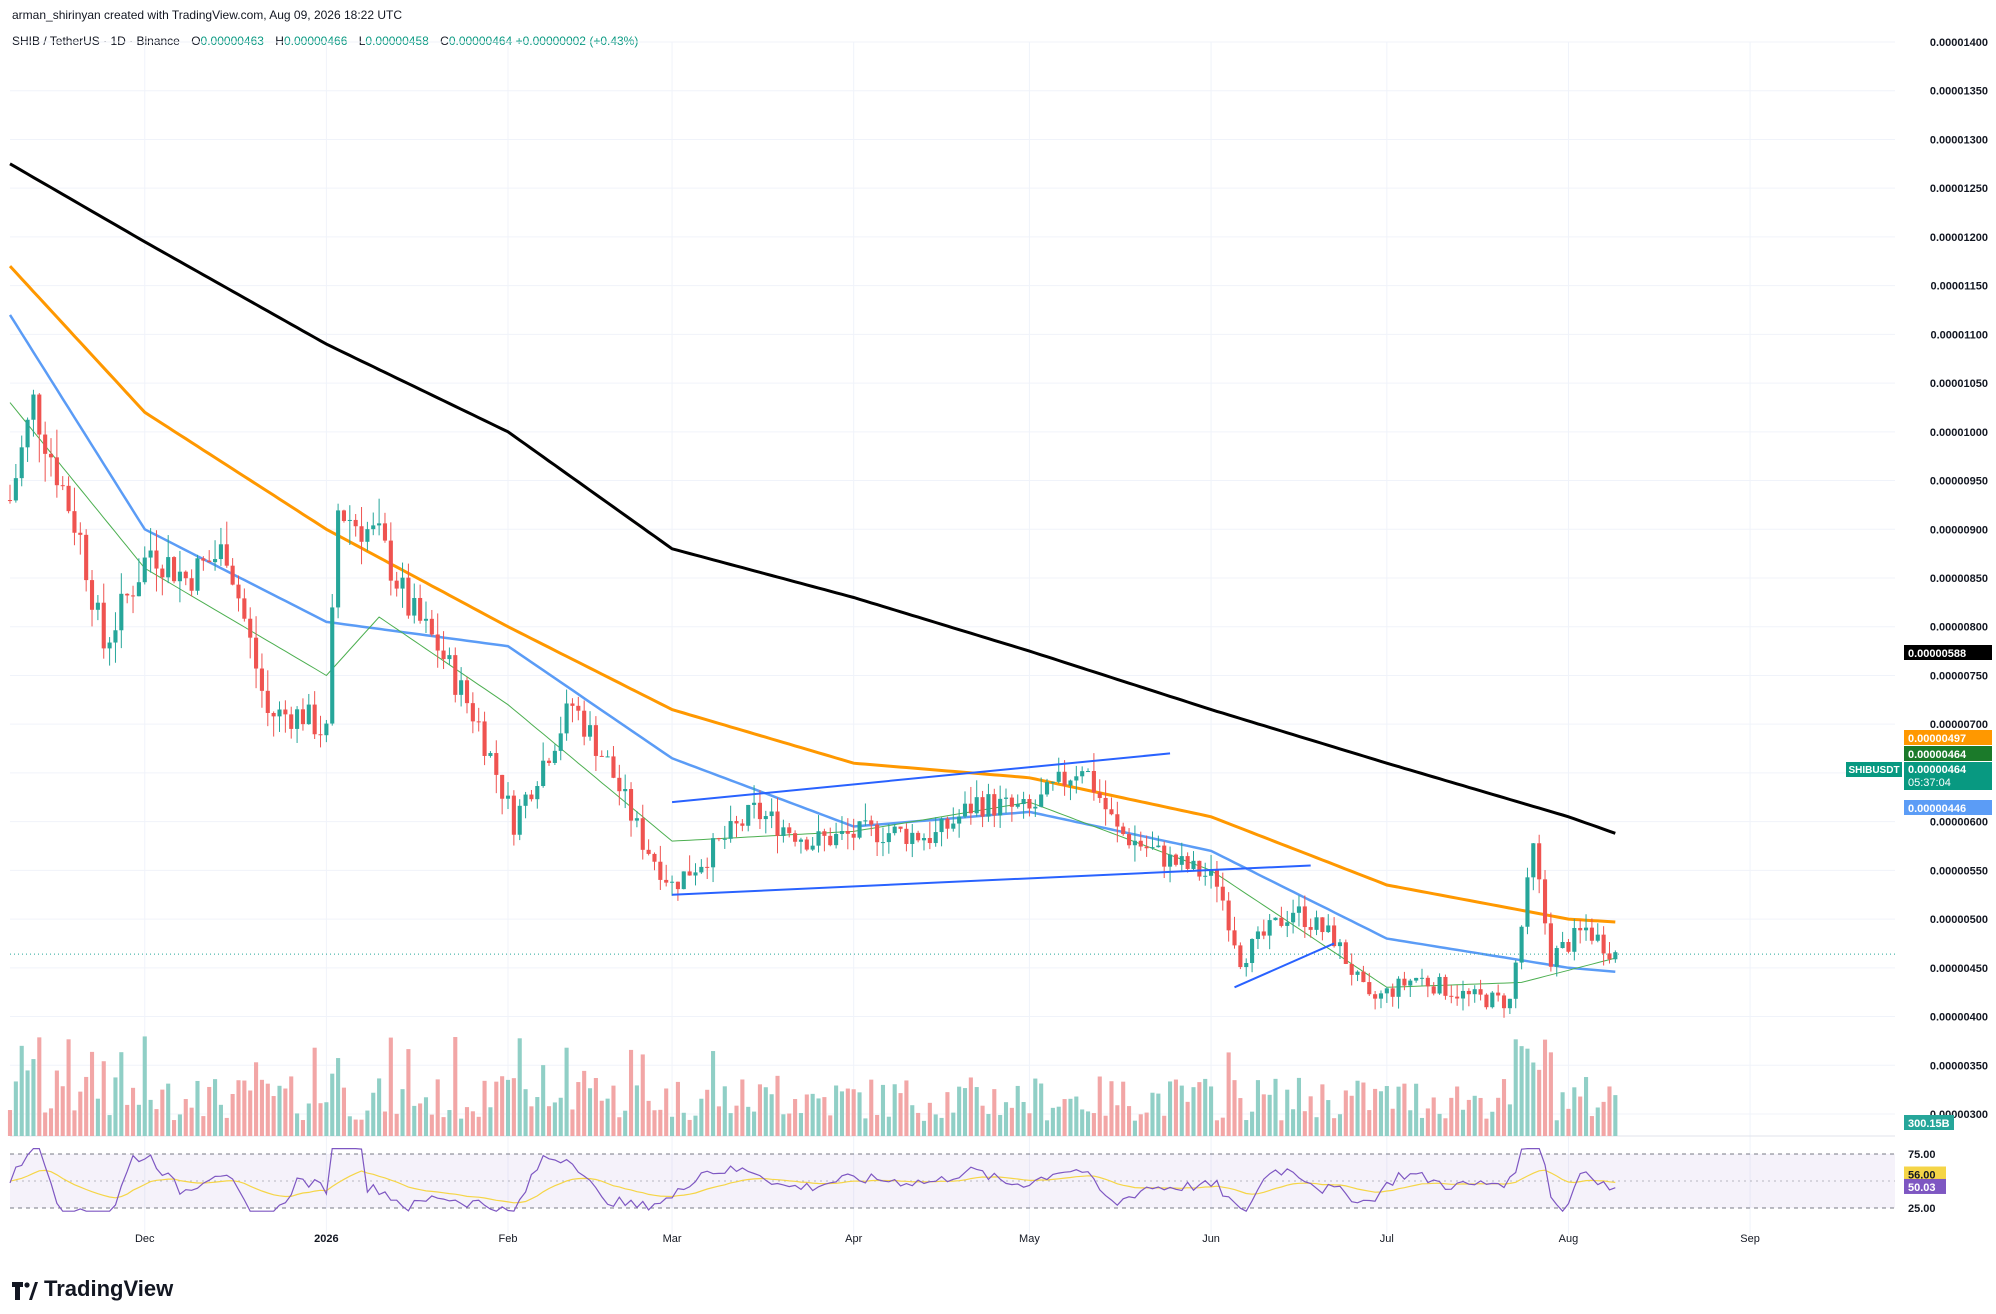  I want to click on trendlines, so click(1003, 870).